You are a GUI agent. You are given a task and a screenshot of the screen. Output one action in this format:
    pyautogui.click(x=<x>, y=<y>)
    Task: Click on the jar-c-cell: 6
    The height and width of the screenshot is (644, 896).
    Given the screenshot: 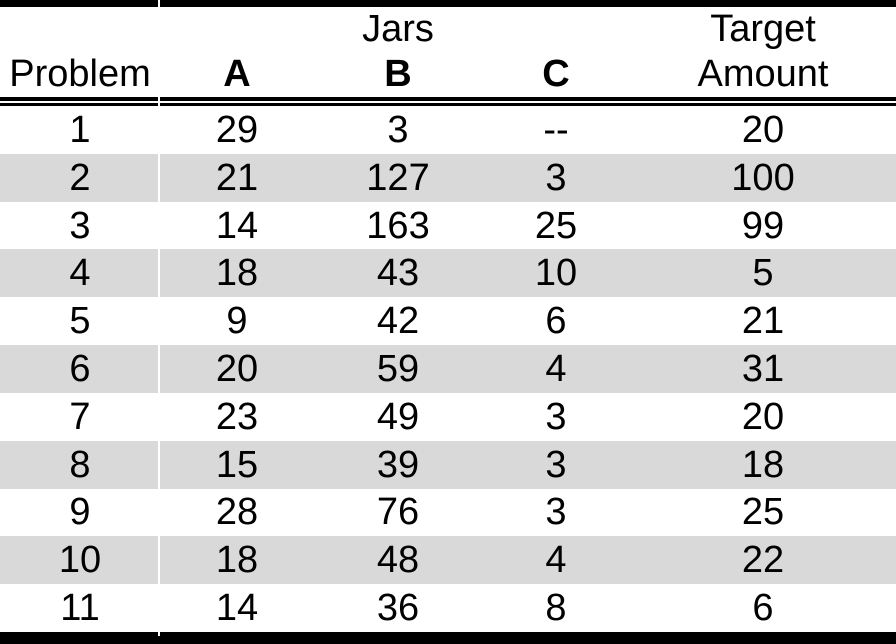 What is the action you would take?
    pyautogui.click(x=556, y=321)
    